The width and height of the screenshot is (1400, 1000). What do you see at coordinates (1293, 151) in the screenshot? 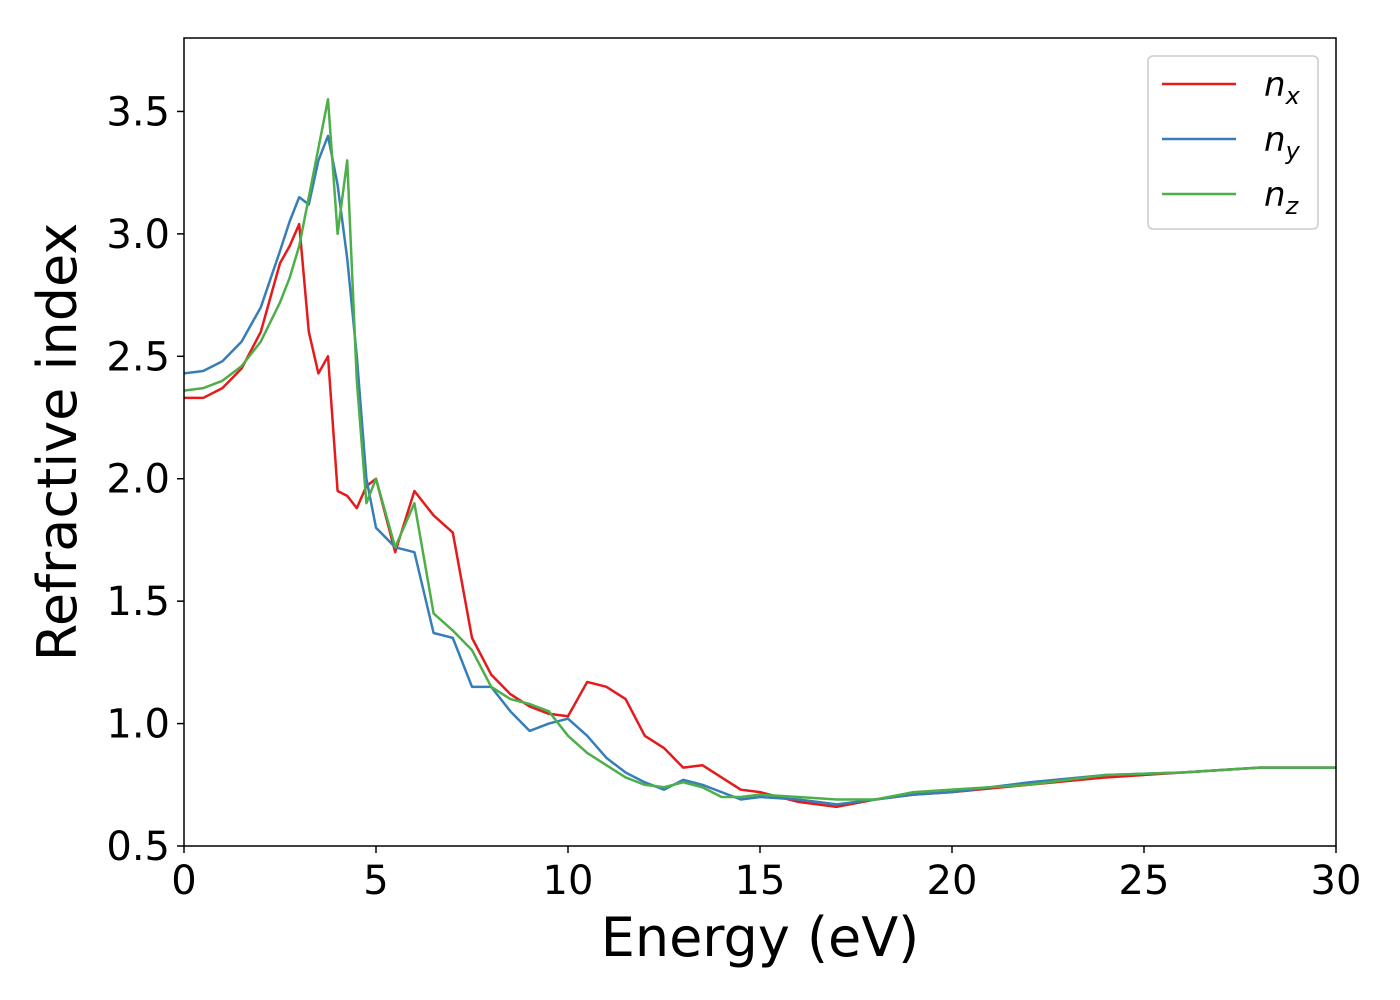
I see `legend-subscript: y` at bounding box center [1293, 151].